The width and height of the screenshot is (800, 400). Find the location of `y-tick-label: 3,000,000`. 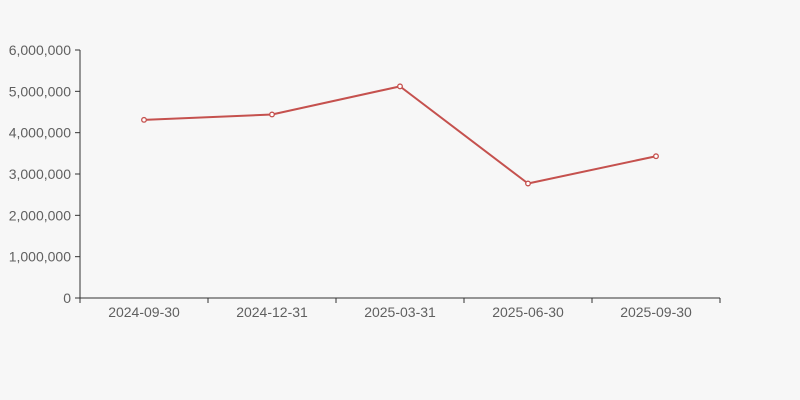

y-tick-label: 3,000,000 is located at coordinates (40, 174).